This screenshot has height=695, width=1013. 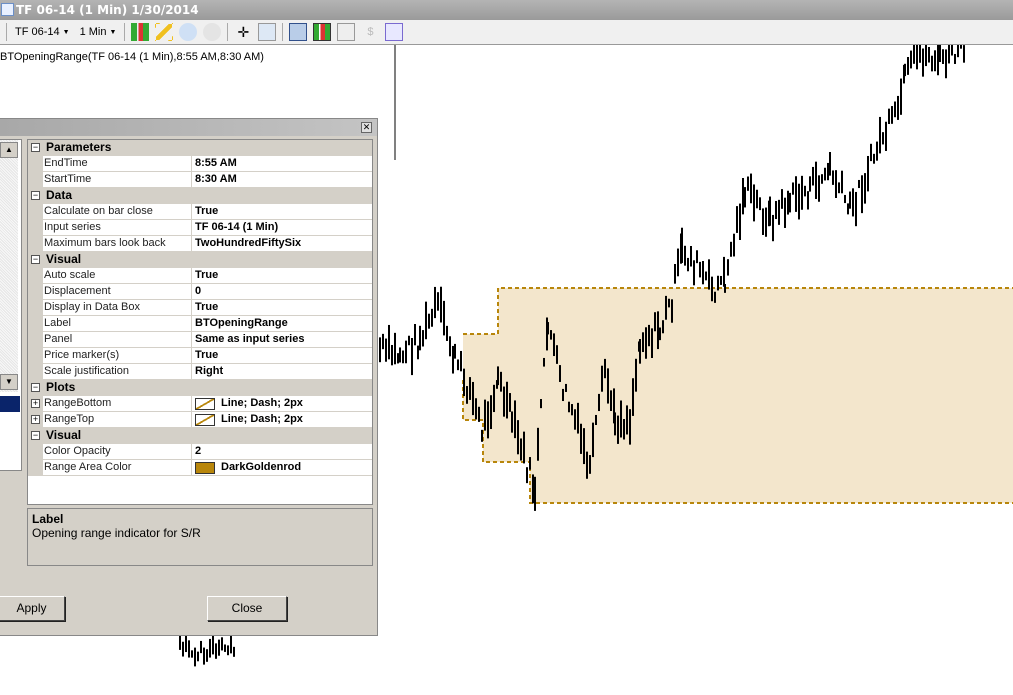 I want to click on property-value-text: TwoHundredFiftySix, so click(x=248, y=243).